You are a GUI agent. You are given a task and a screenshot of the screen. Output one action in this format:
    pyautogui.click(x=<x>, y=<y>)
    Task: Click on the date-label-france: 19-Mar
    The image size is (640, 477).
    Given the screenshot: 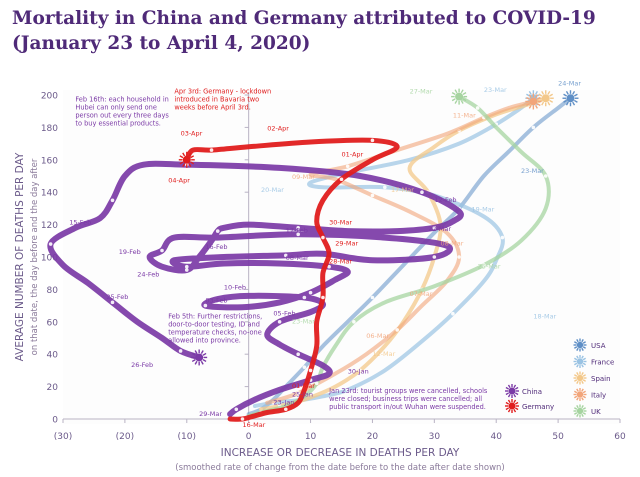 What is the action you would take?
    pyautogui.click(x=482, y=210)
    